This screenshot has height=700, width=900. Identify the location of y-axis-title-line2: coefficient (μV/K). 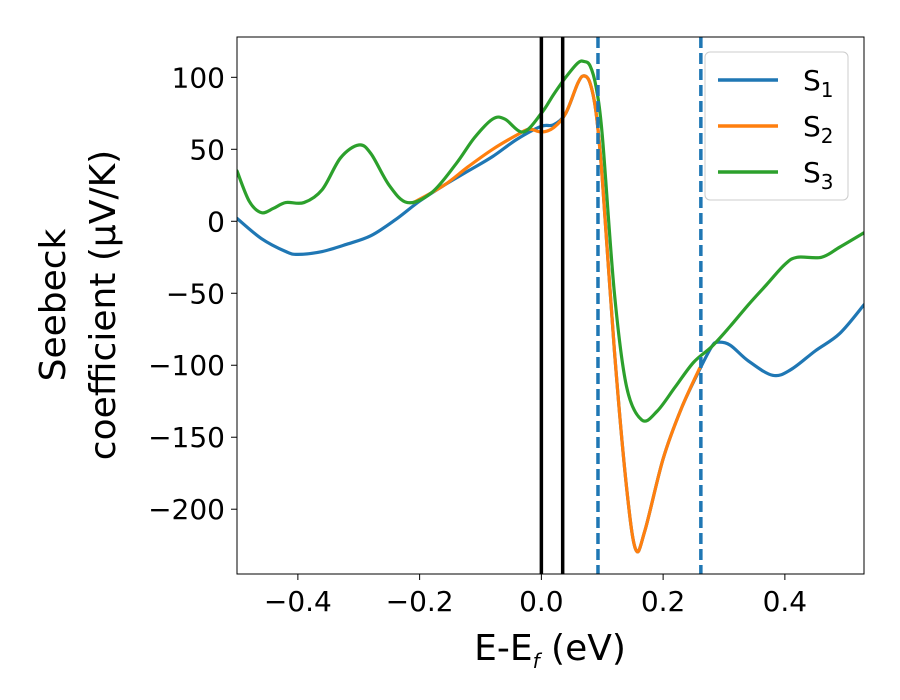
(103, 305).